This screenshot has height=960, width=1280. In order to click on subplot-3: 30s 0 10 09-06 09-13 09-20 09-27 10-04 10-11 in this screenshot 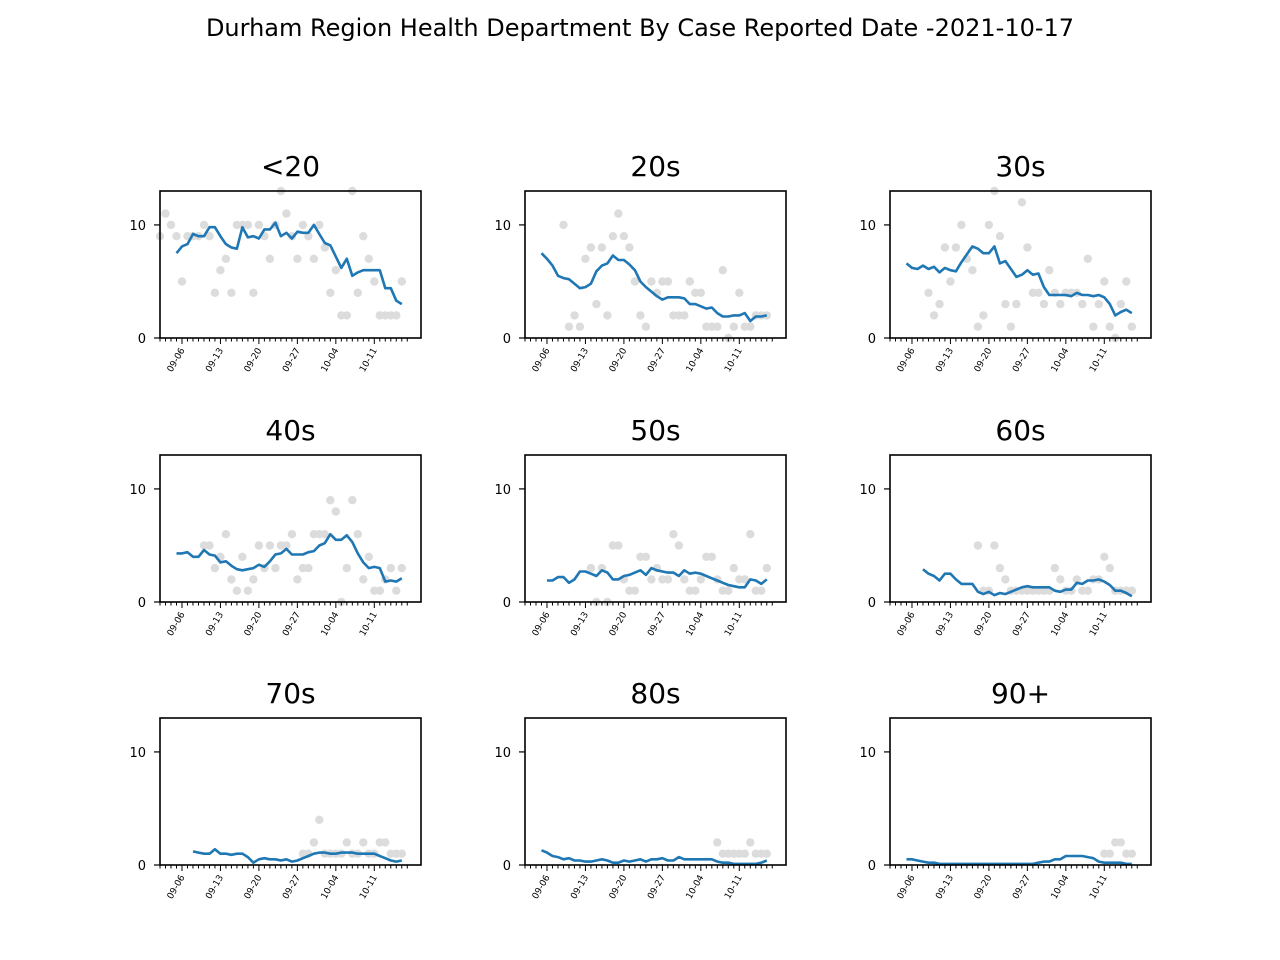, I will do `click(1005, 262)`.